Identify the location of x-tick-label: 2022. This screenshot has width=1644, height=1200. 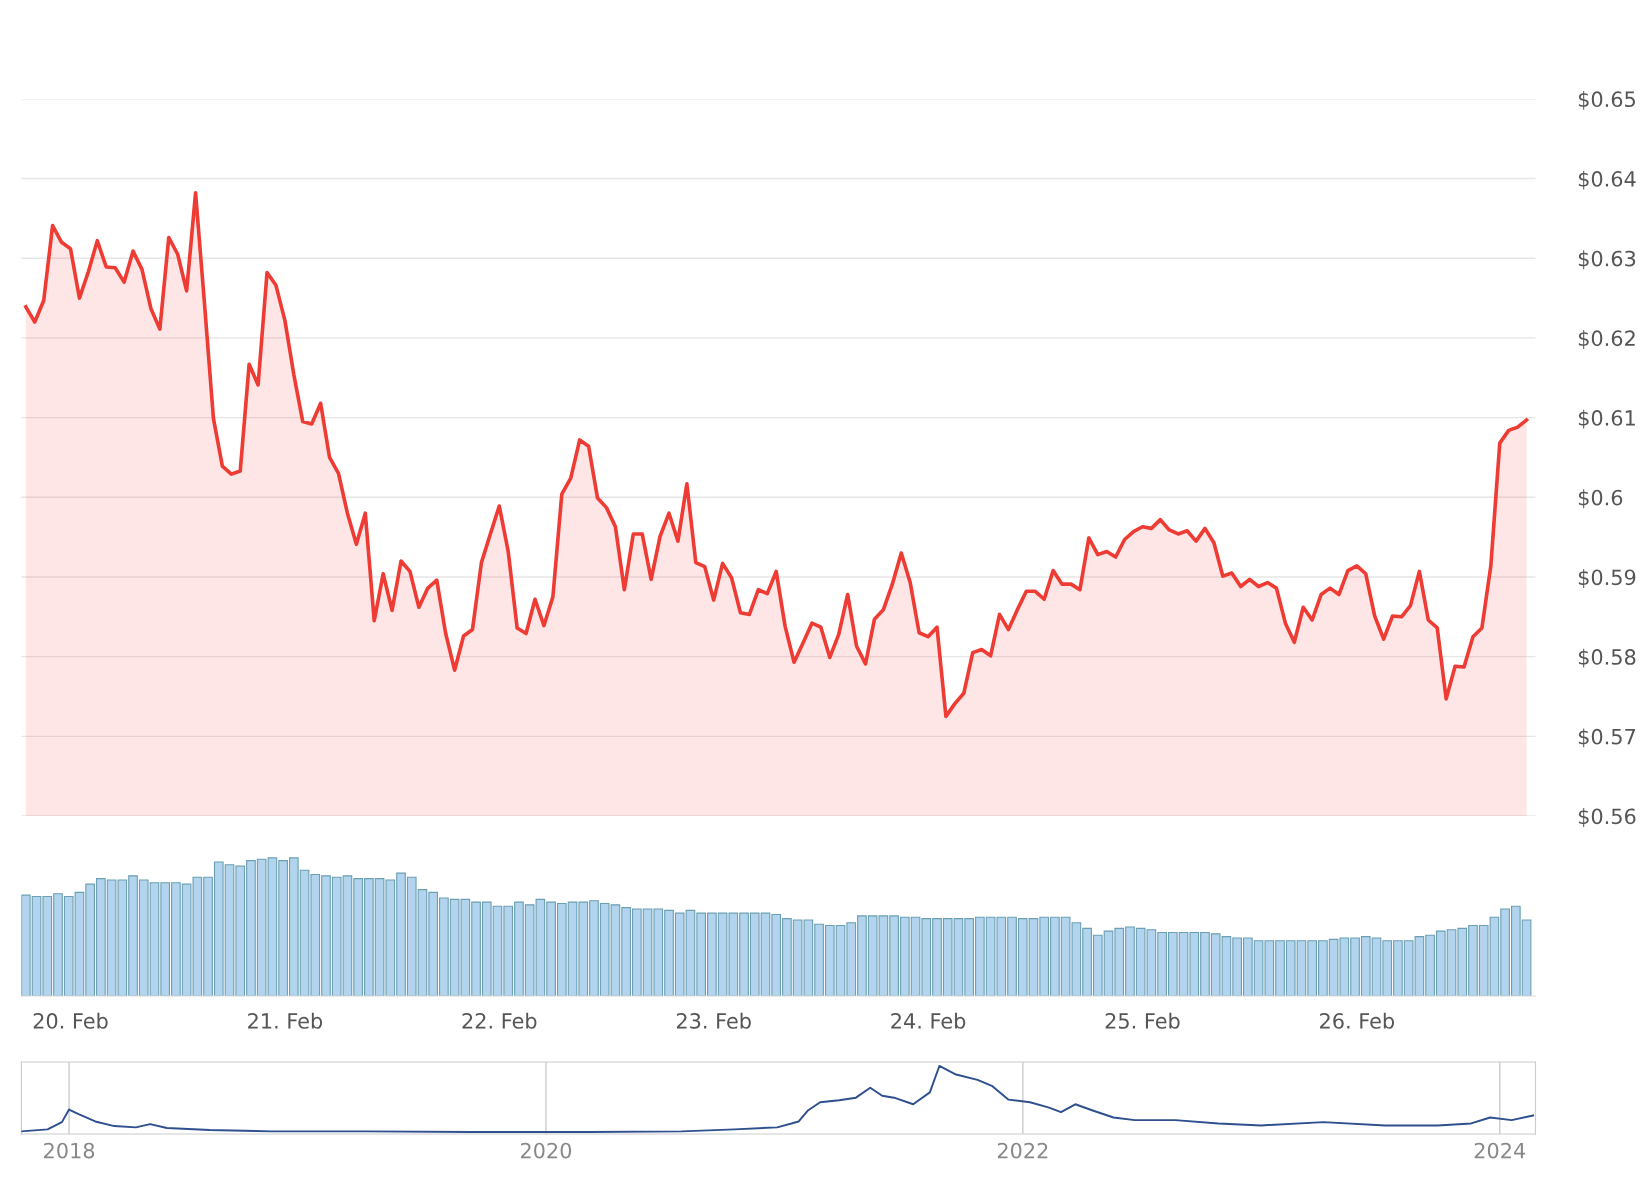
(1022, 1150).